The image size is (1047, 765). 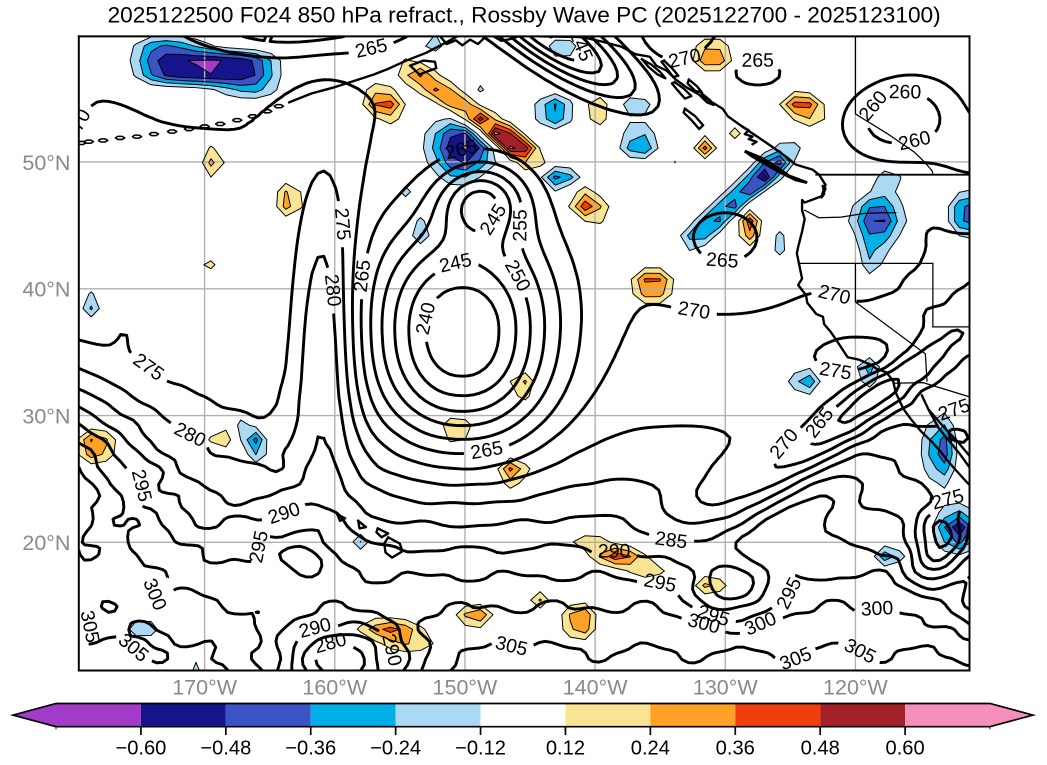 I want to click on svg-text: −0.48, so click(x=225, y=748).